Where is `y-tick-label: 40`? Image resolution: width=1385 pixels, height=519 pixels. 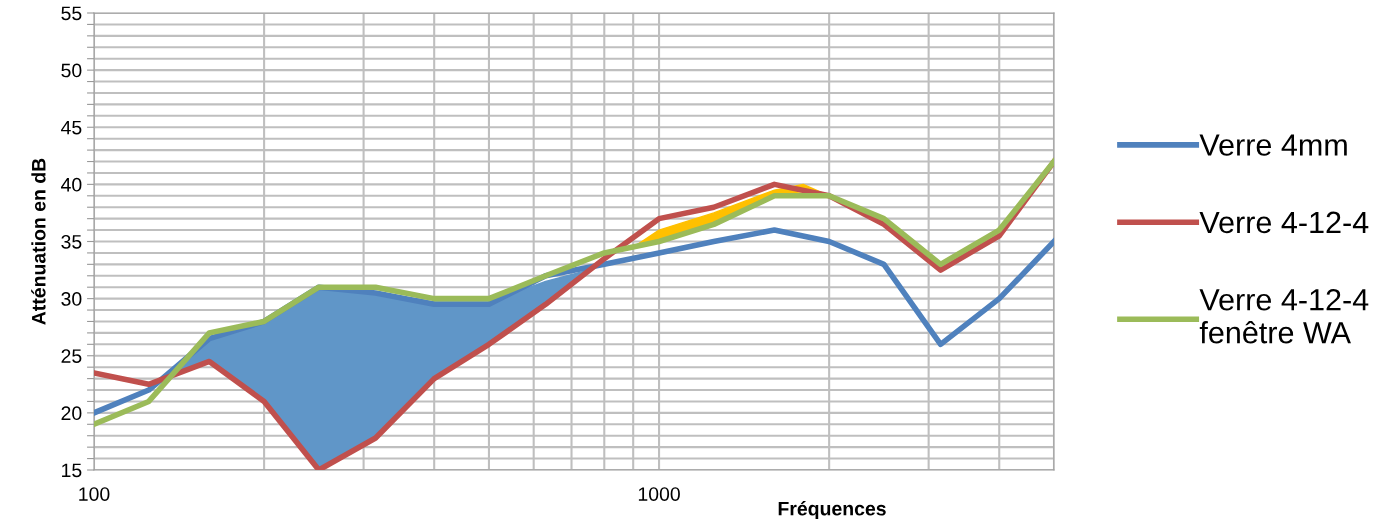 y-tick-label: 40 is located at coordinates (71, 184).